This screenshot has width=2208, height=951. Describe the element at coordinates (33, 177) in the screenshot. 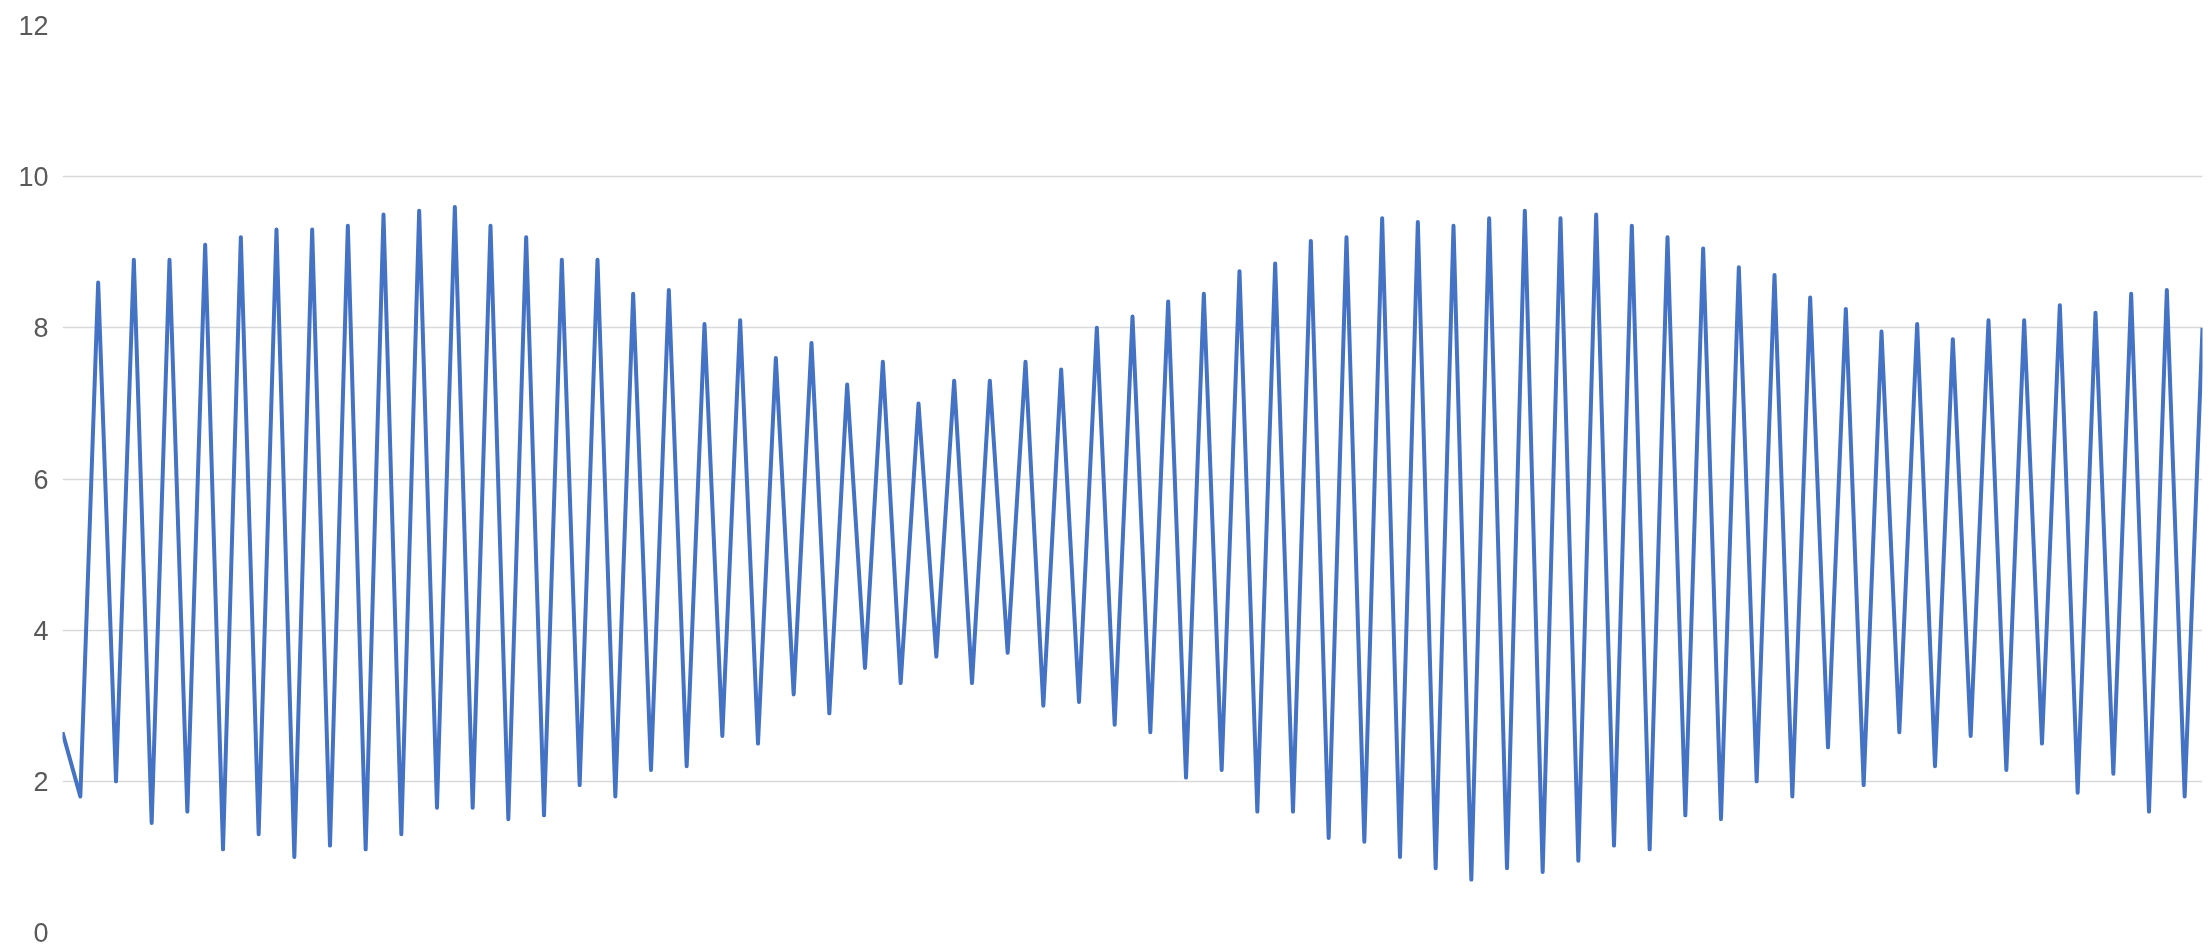

I see `y-tick-label: 10` at that location.